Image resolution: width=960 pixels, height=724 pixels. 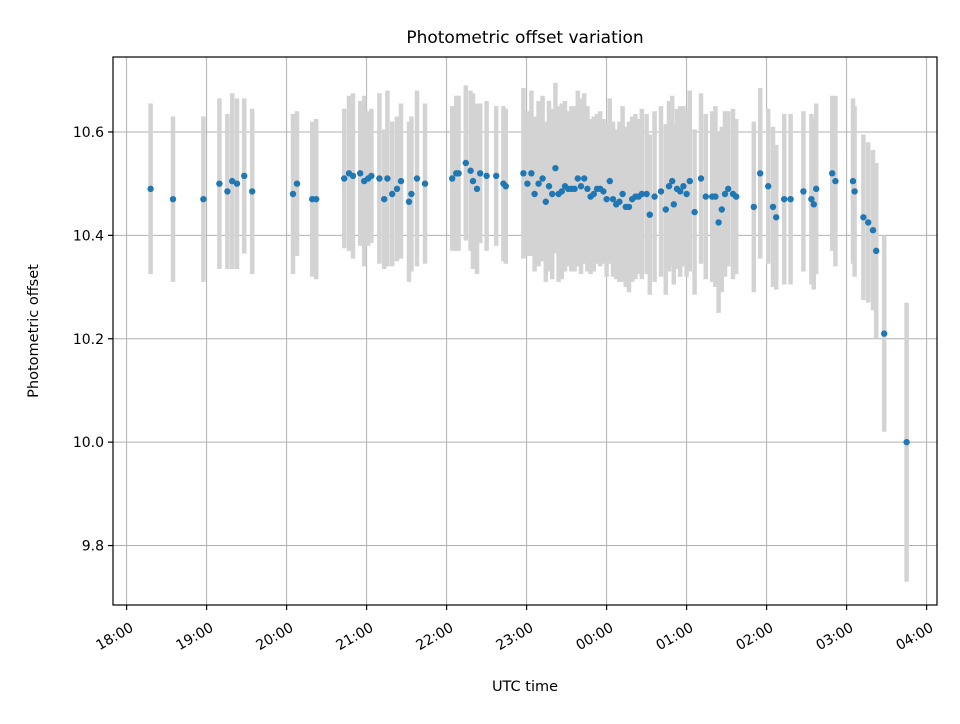 I want to click on x-axis-label: UTC time, so click(x=525, y=687).